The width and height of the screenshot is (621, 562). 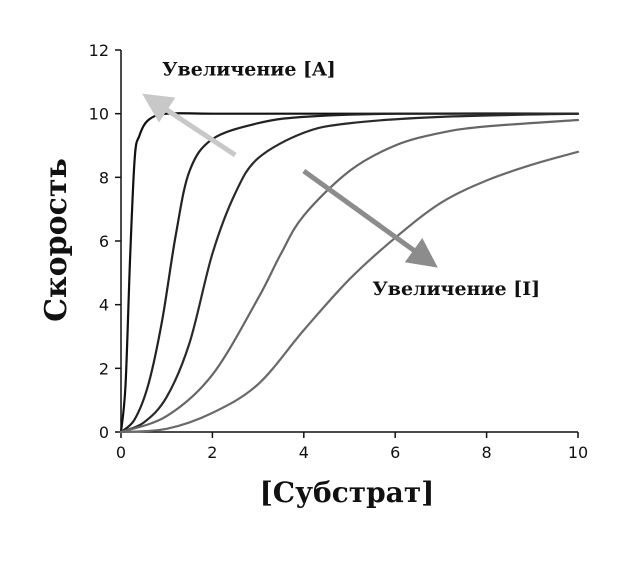 What do you see at coordinates (347, 492) in the screenshot?
I see `x-axis-title: [Субстрат]` at bounding box center [347, 492].